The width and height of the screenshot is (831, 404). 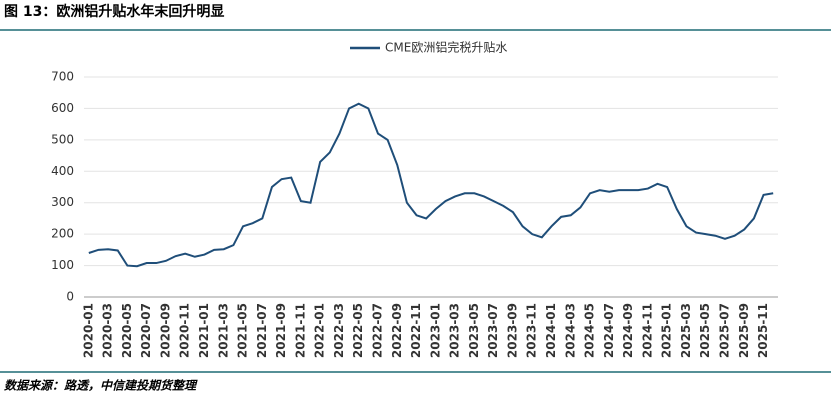 What do you see at coordinates (62, 139) in the screenshot?
I see `y-tick-label: 500` at bounding box center [62, 139].